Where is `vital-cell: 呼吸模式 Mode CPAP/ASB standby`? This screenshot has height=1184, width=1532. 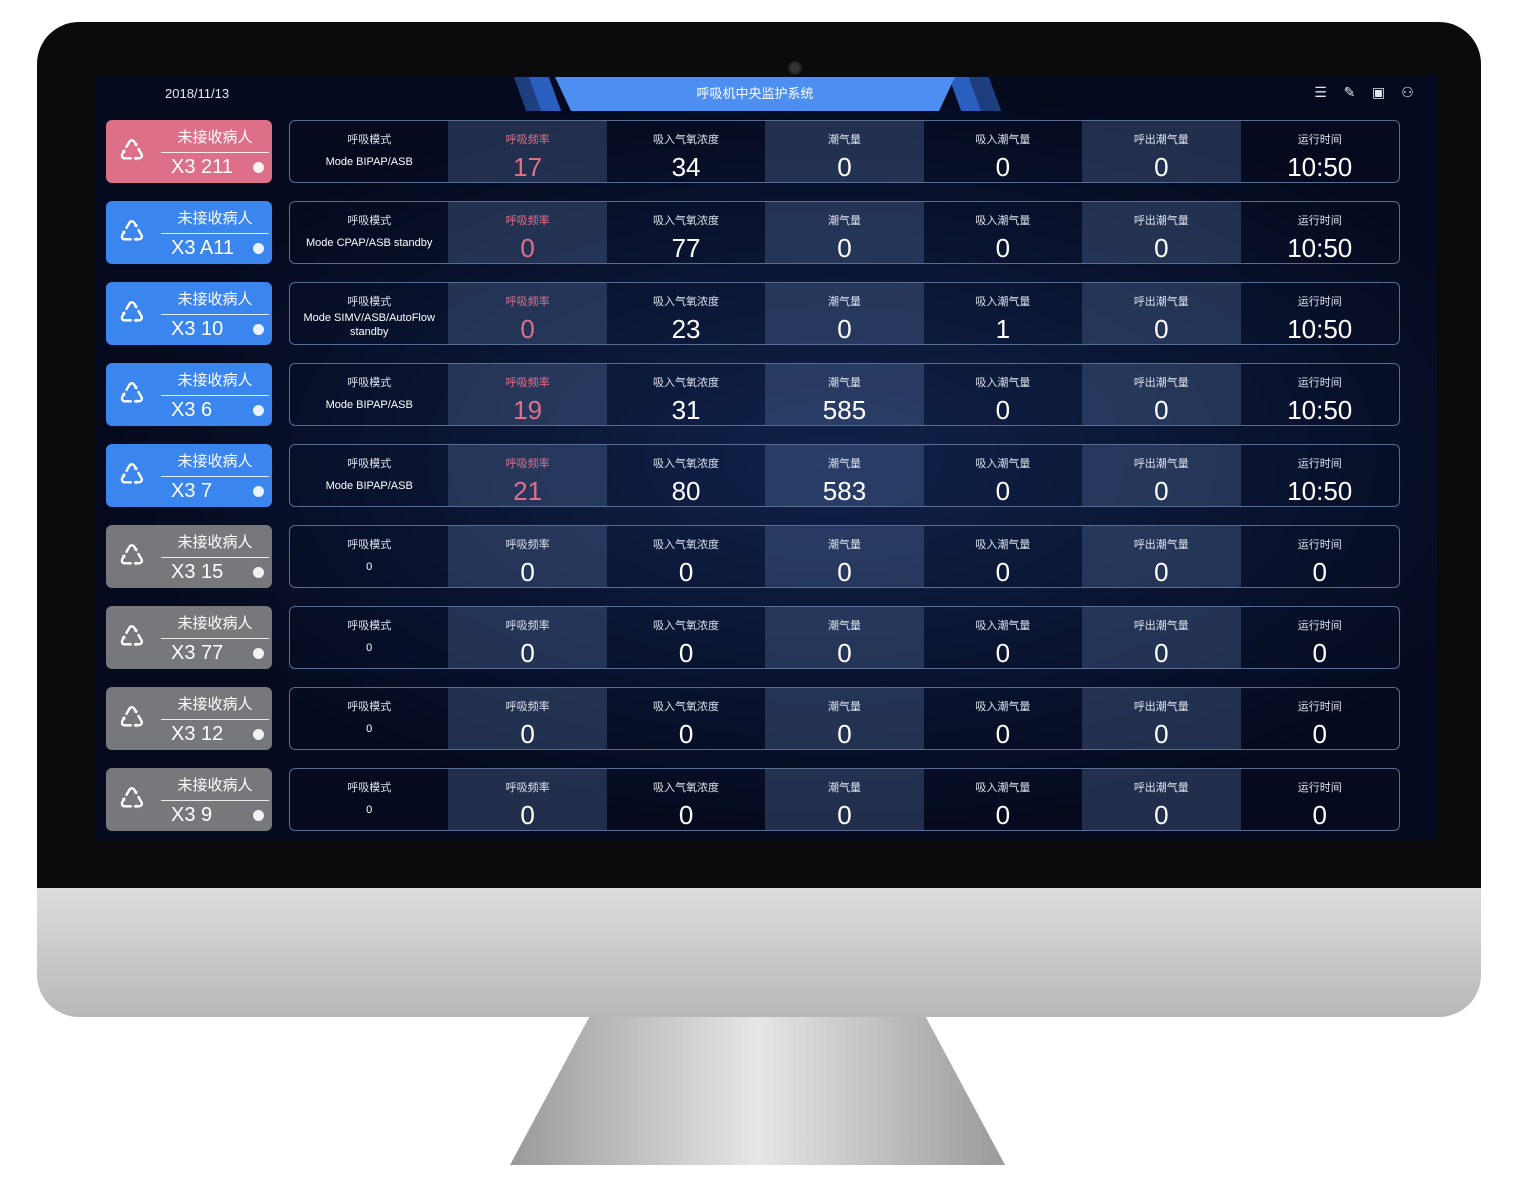
vital-cell: 呼吸模式 Mode CPAP/ASB standby is located at coordinates (369, 232).